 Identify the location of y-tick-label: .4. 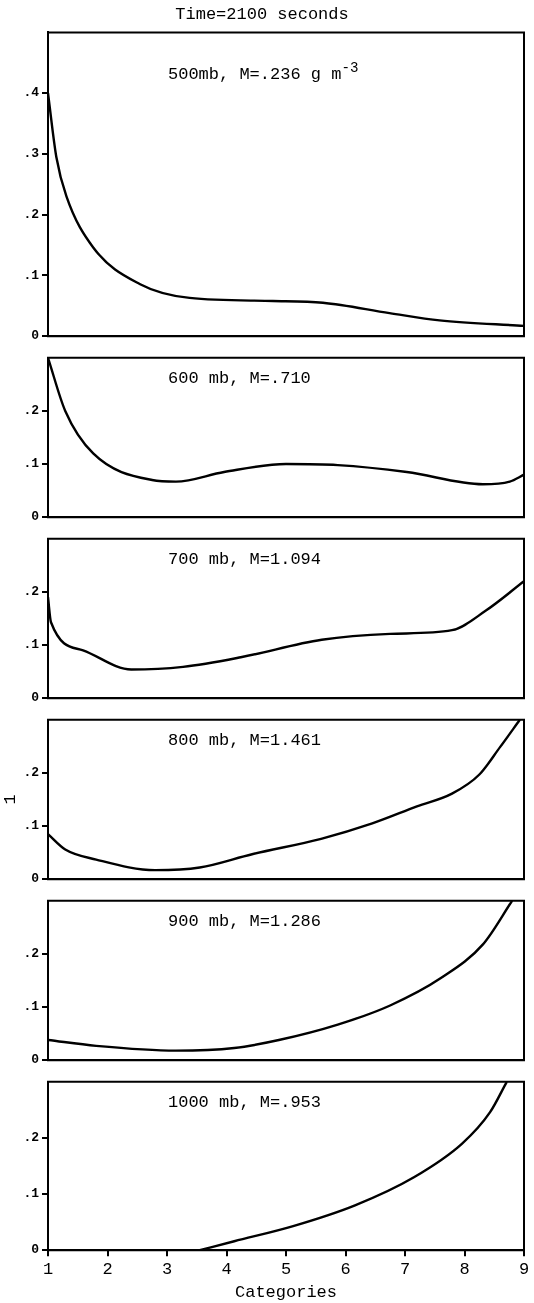
(31, 93).